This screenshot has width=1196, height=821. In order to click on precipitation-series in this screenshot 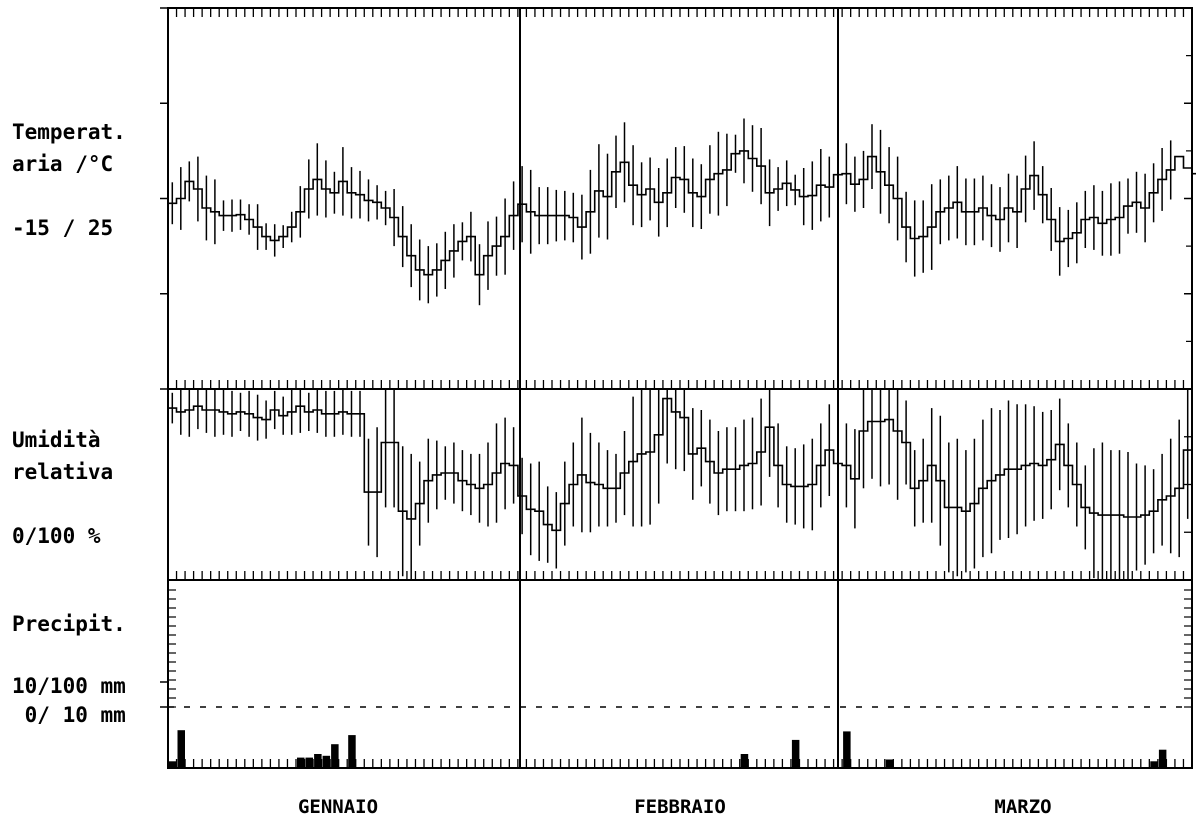, I will do `click(668, 749)`.